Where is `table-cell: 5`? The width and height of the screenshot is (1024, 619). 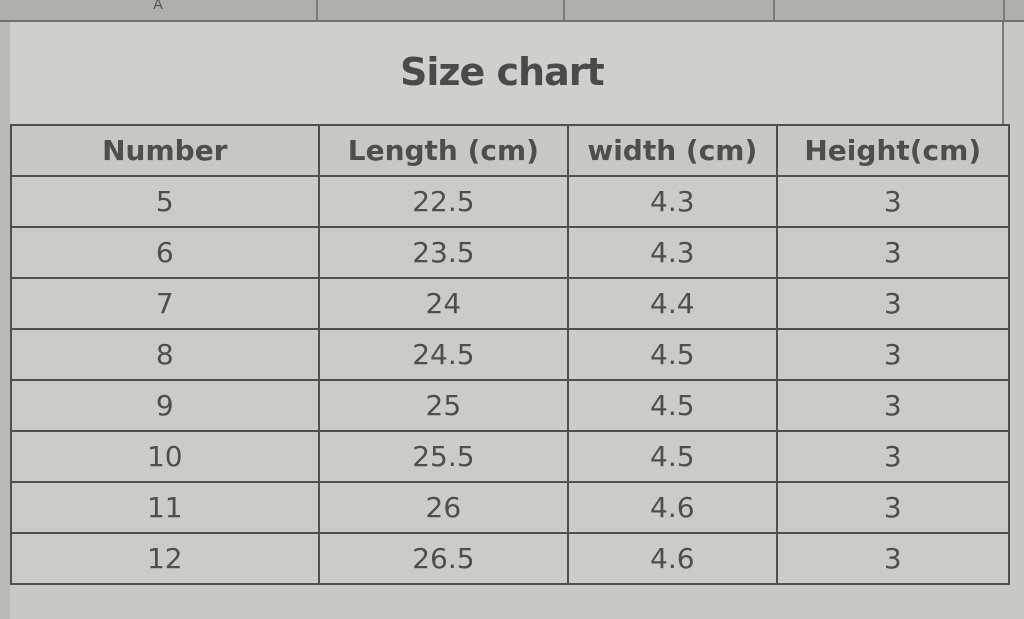 table-cell: 5 is located at coordinates (165, 201).